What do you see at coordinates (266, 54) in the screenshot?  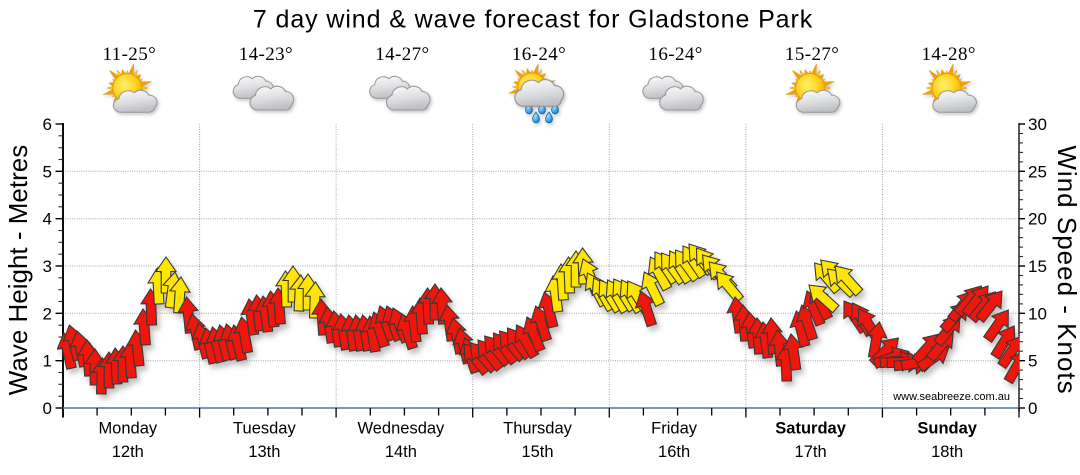 I see `svg-text: 14-23°` at bounding box center [266, 54].